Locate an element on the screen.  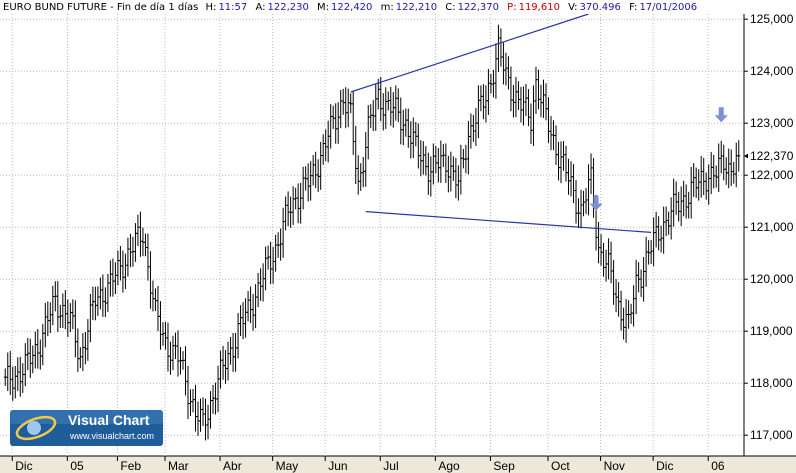
y-tick-label: 118,000 is located at coordinates (771, 383).